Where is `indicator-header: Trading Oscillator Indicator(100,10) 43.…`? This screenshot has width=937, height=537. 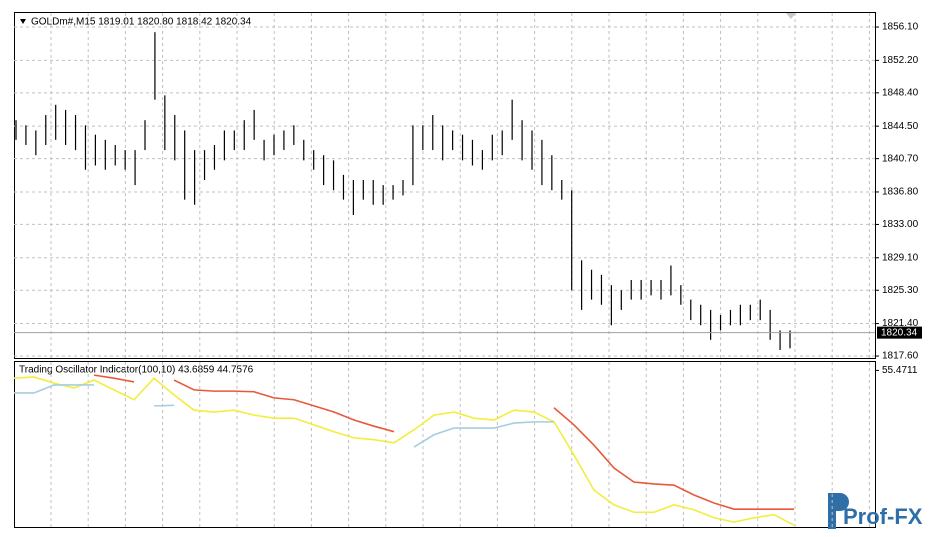
indicator-header: Trading Oscillator Indicator(100,10) 43.… is located at coordinates (136, 370).